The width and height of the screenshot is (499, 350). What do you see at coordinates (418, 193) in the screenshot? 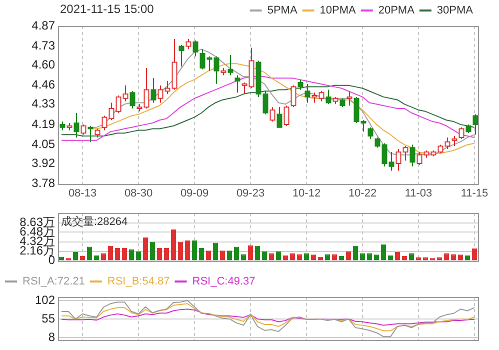
I see `x-tick-label: 11-03` at bounding box center [418, 193].